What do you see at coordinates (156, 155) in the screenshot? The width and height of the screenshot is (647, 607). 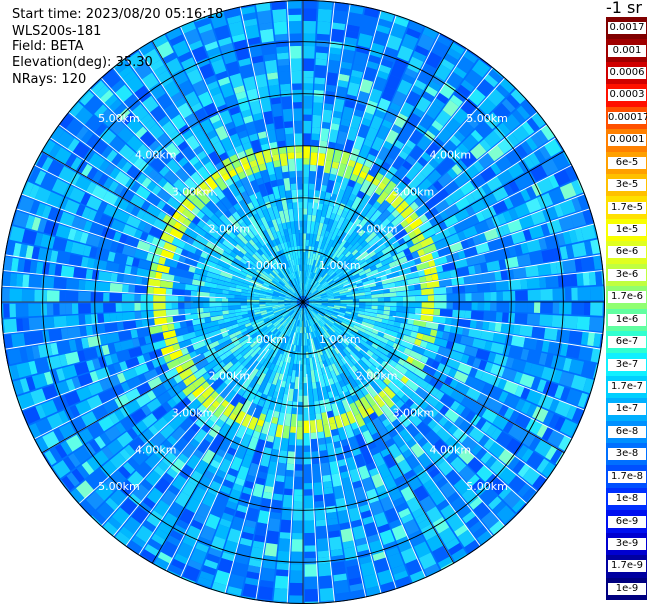 I see `range-ring-label: 4.00km` at bounding box center [156, 155].